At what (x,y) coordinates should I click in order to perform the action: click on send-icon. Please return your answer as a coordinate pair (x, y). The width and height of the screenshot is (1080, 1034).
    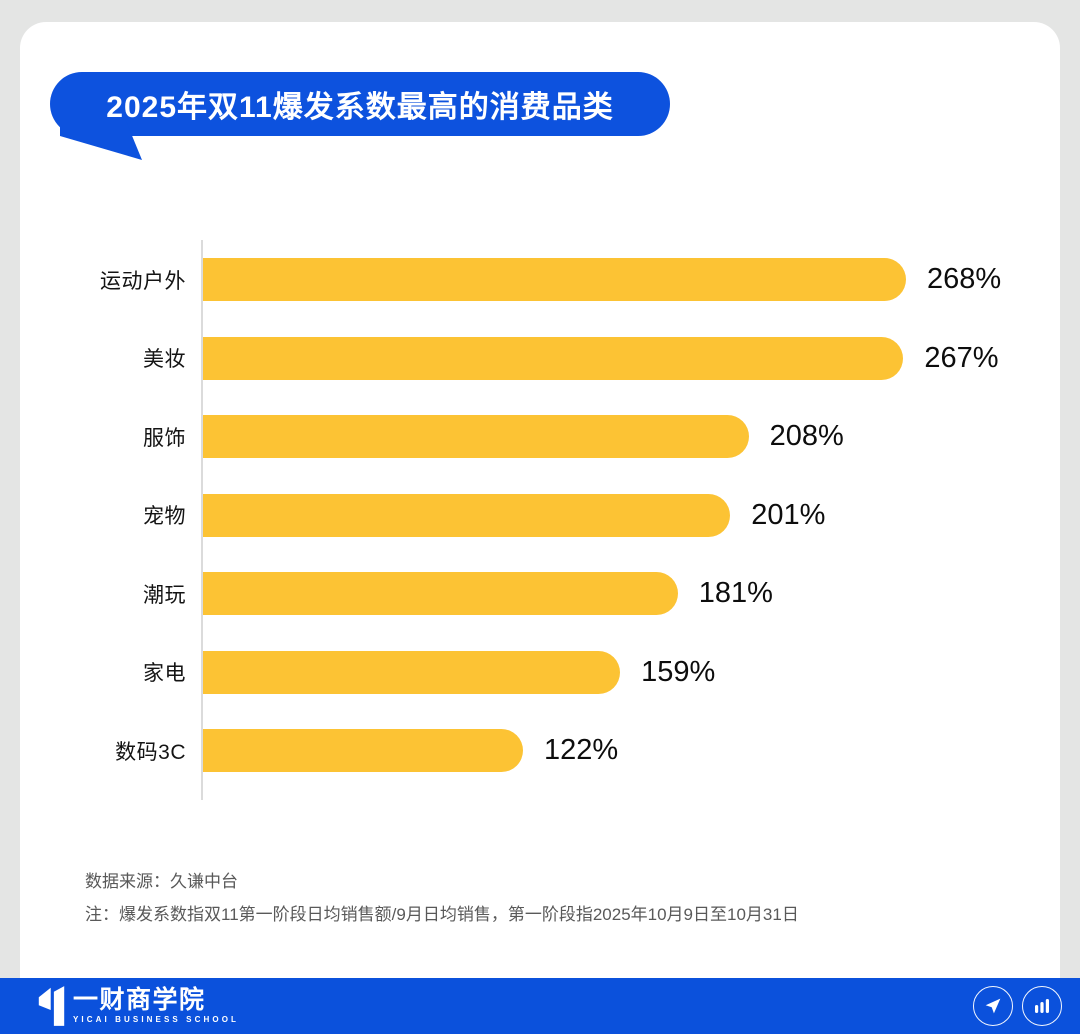
    Looking at the image, I should click on (993, 1006).